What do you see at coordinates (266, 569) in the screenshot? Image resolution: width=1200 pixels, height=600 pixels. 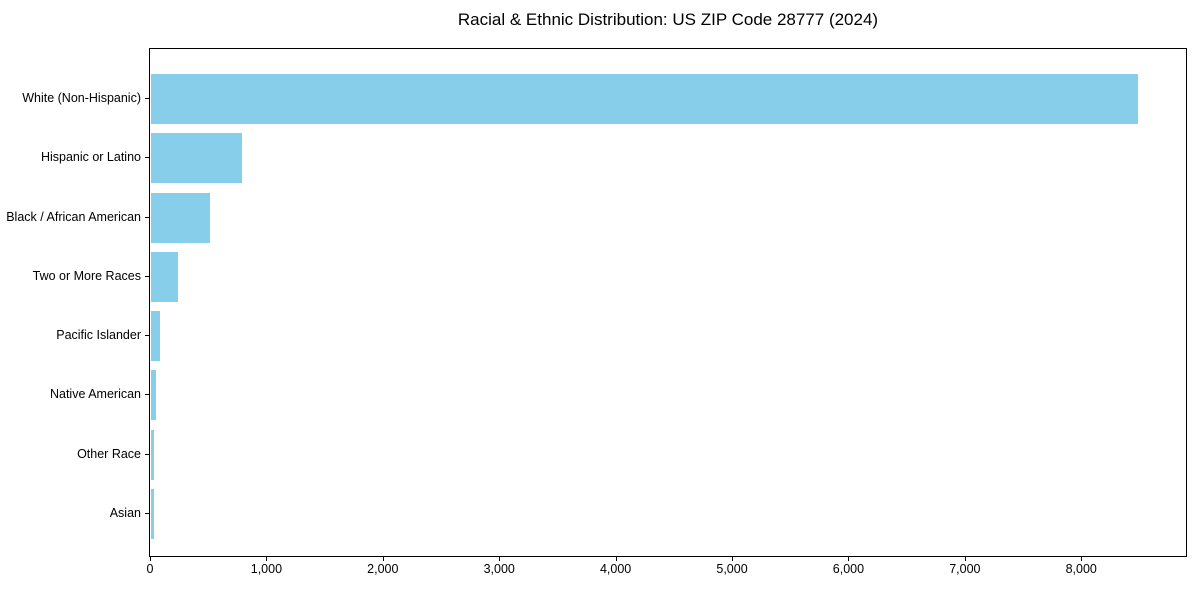 I see `x-tick-label-1000: 1,000` at bounding box center [266, 569].